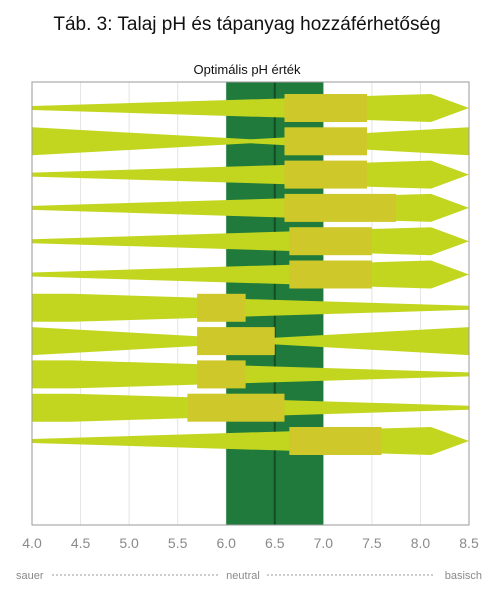 This screenshot has height=615, width=494. I want to click on x-tick-label: 7.0, so click(324, 543).